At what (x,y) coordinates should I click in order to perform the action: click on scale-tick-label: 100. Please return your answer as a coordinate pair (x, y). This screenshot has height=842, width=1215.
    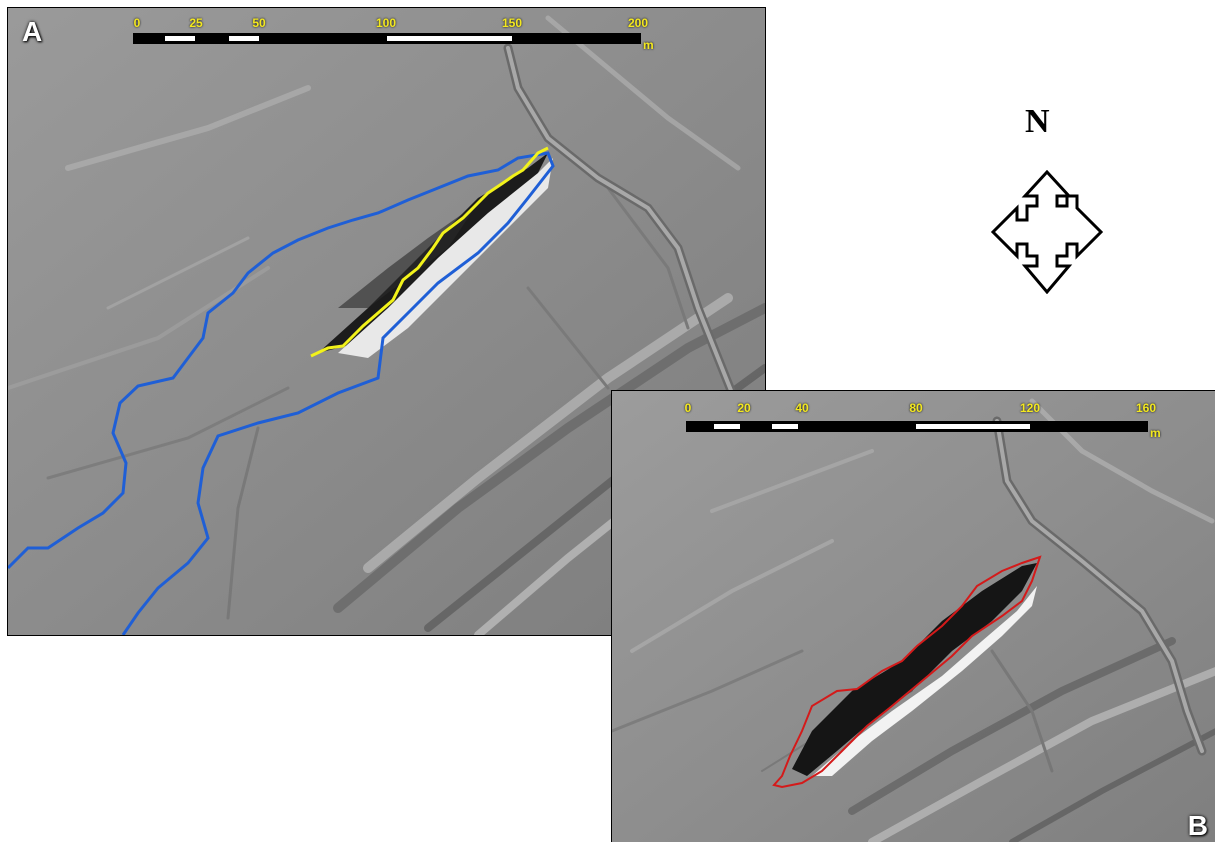
    Looking at the image, I should click on (386, 23).